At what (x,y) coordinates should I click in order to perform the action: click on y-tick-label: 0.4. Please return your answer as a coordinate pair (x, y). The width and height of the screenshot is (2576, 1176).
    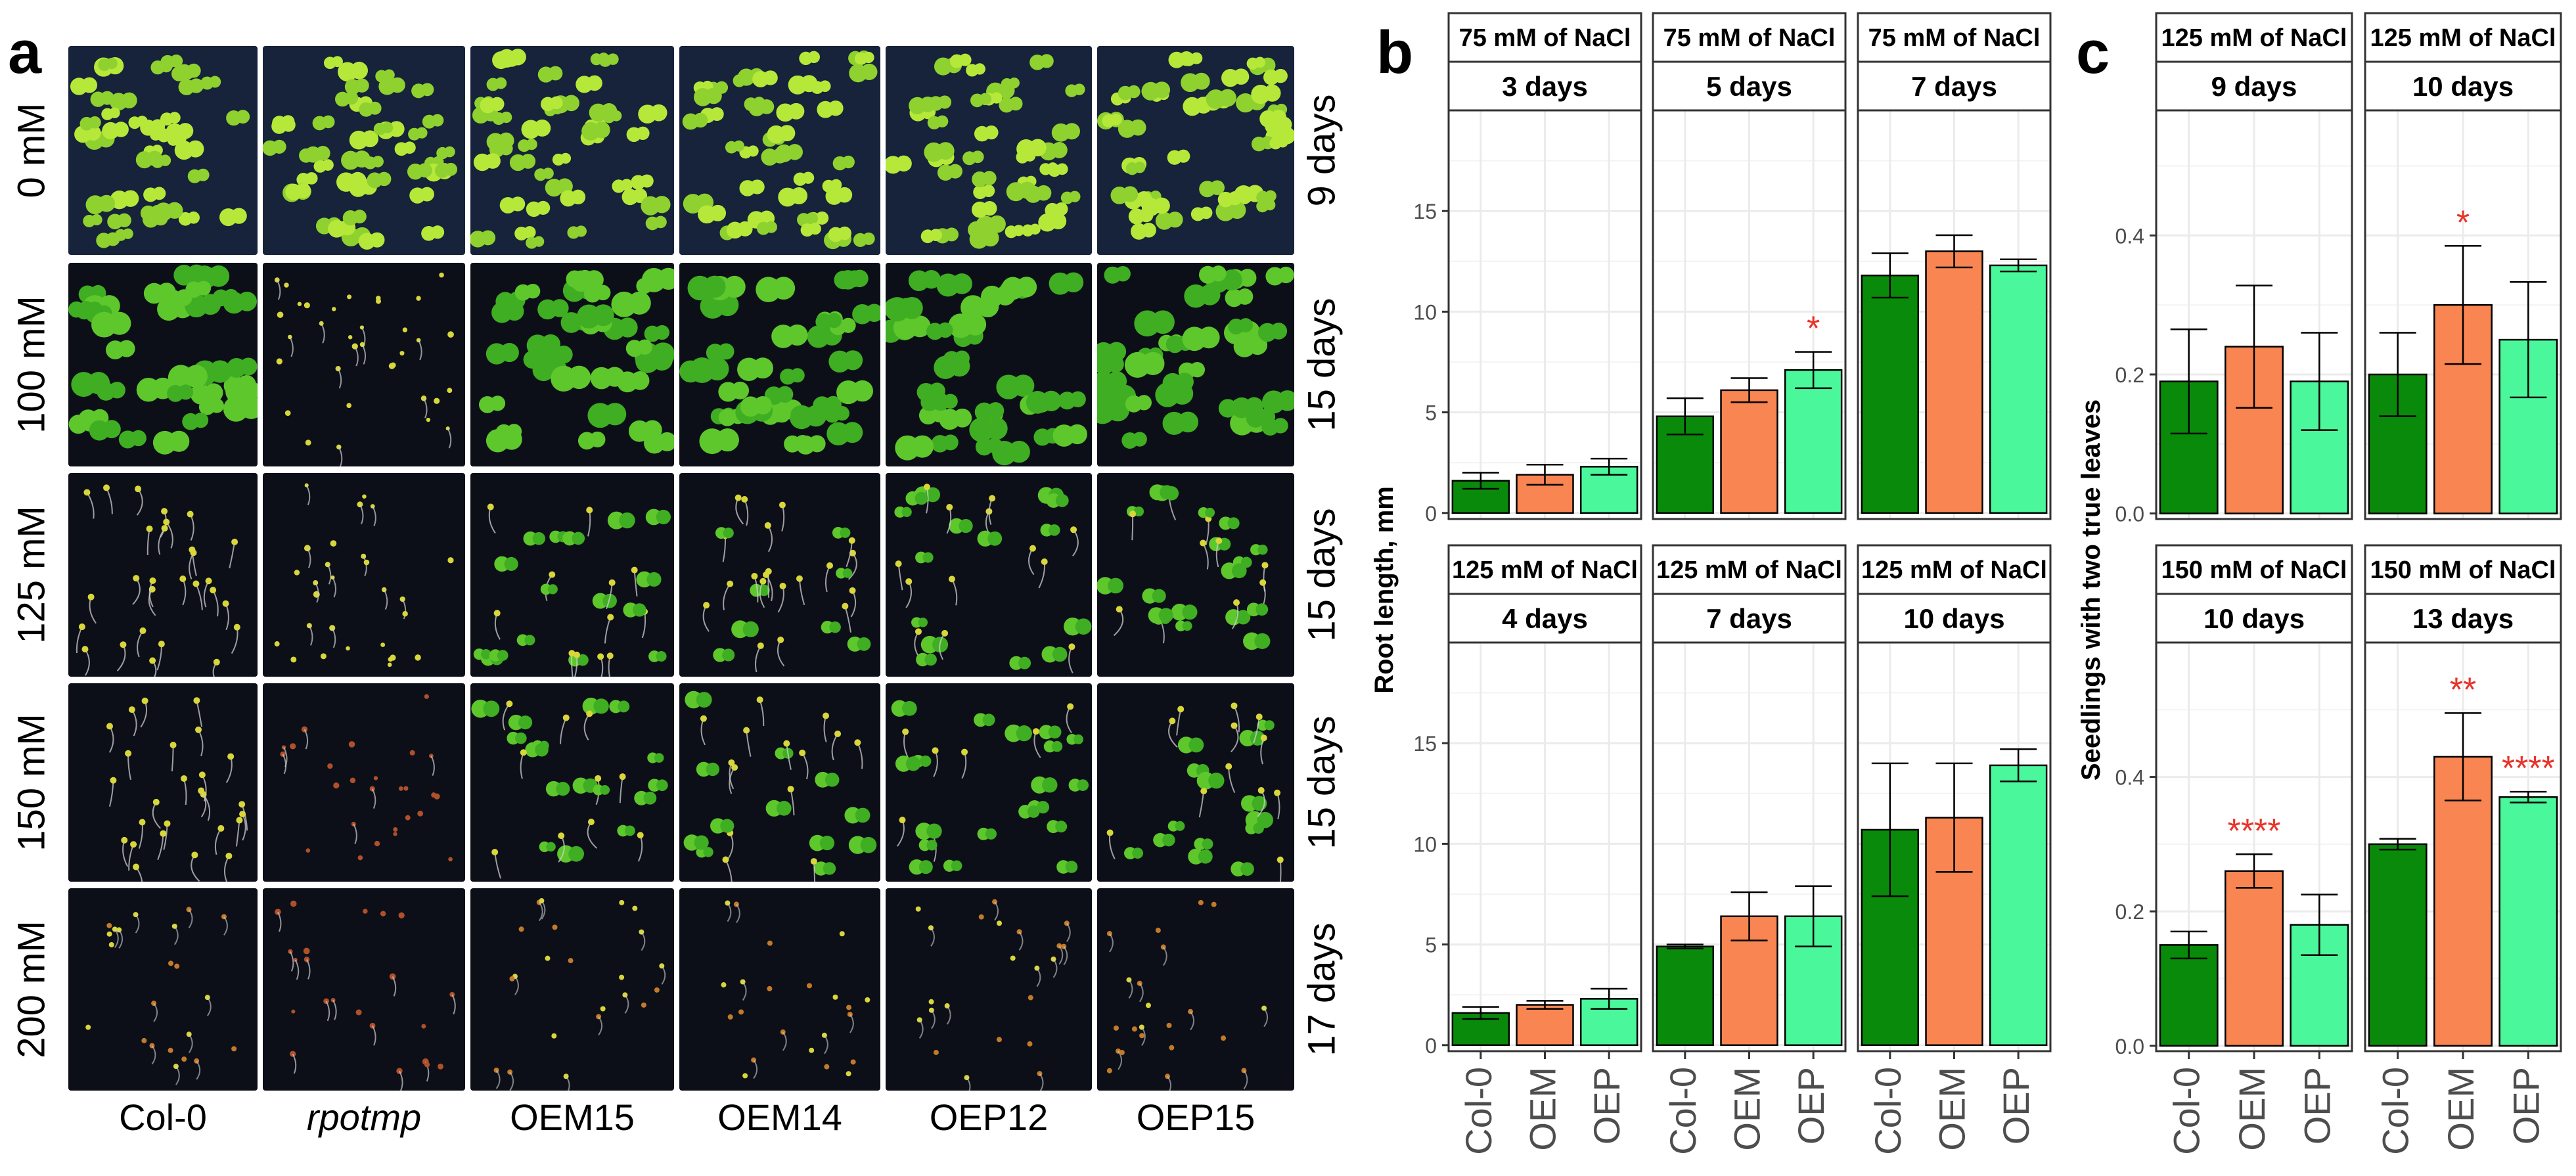
    Looking at the image, I should click on (2129, 236).